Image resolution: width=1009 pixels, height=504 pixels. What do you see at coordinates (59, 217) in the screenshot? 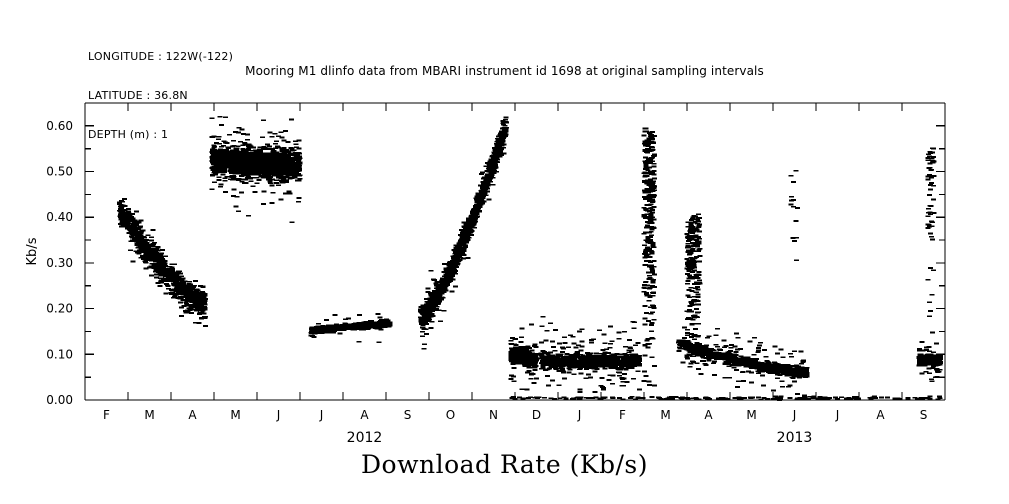
I see `y-axis-tick-label: 0.40` at bounding box center [59, 217].